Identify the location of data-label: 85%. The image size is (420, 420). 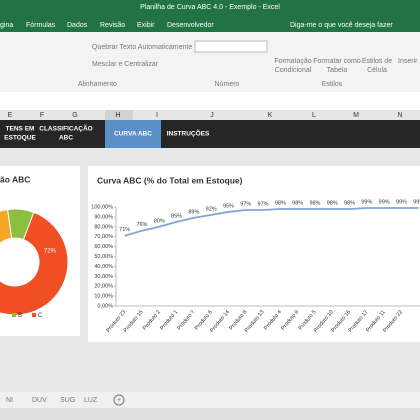
(176, 216).